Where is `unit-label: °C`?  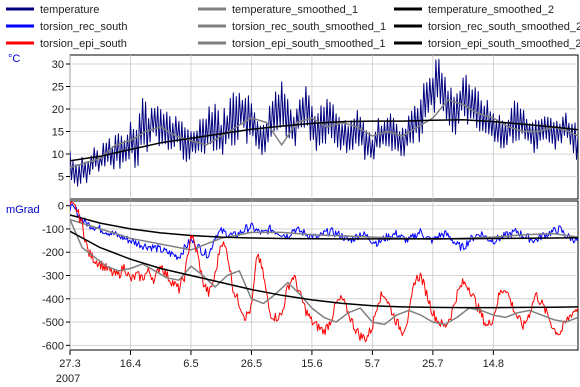 unit-label: °C is located at coordinates (14, 59).